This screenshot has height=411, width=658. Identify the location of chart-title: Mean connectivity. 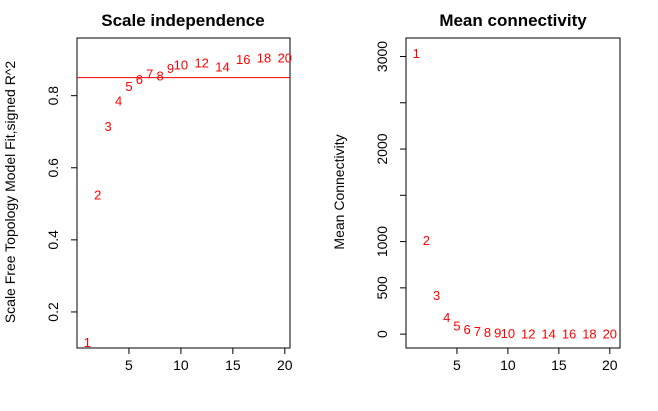
(513, 20).